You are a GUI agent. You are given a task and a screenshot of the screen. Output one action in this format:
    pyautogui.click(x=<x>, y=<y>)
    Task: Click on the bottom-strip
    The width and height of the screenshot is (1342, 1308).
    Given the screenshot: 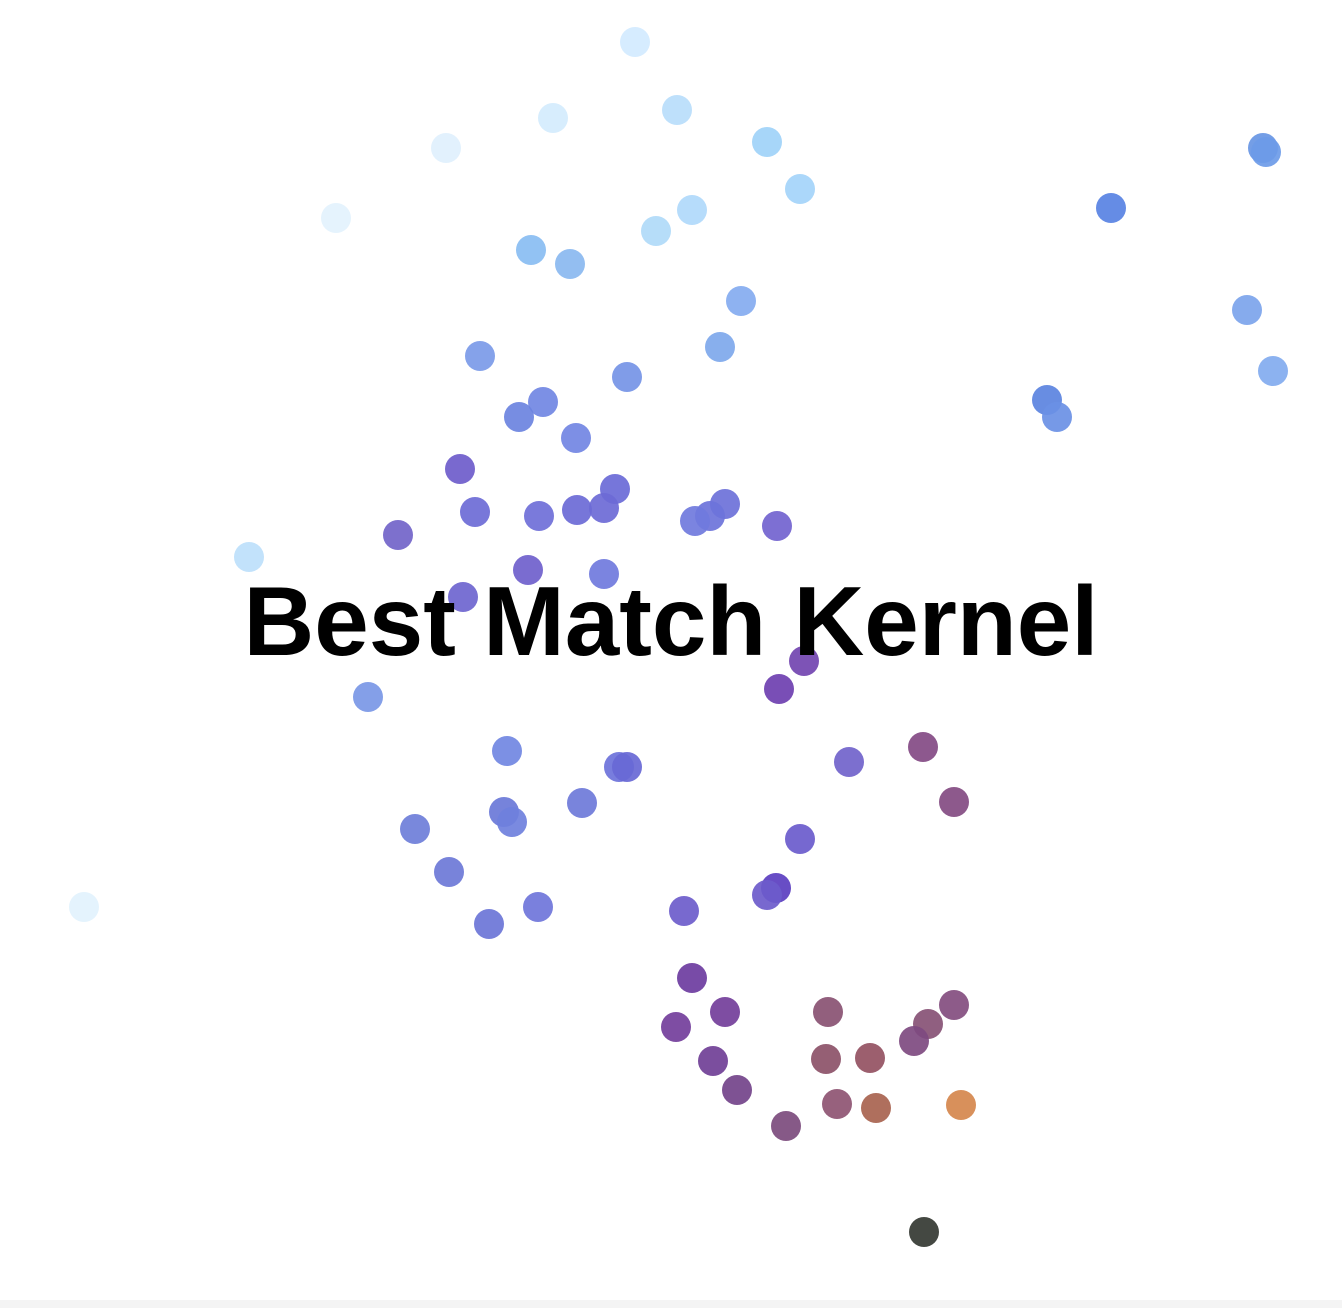 What is the action you would take?
    pyautogui.click(x=671, y=1304)
    